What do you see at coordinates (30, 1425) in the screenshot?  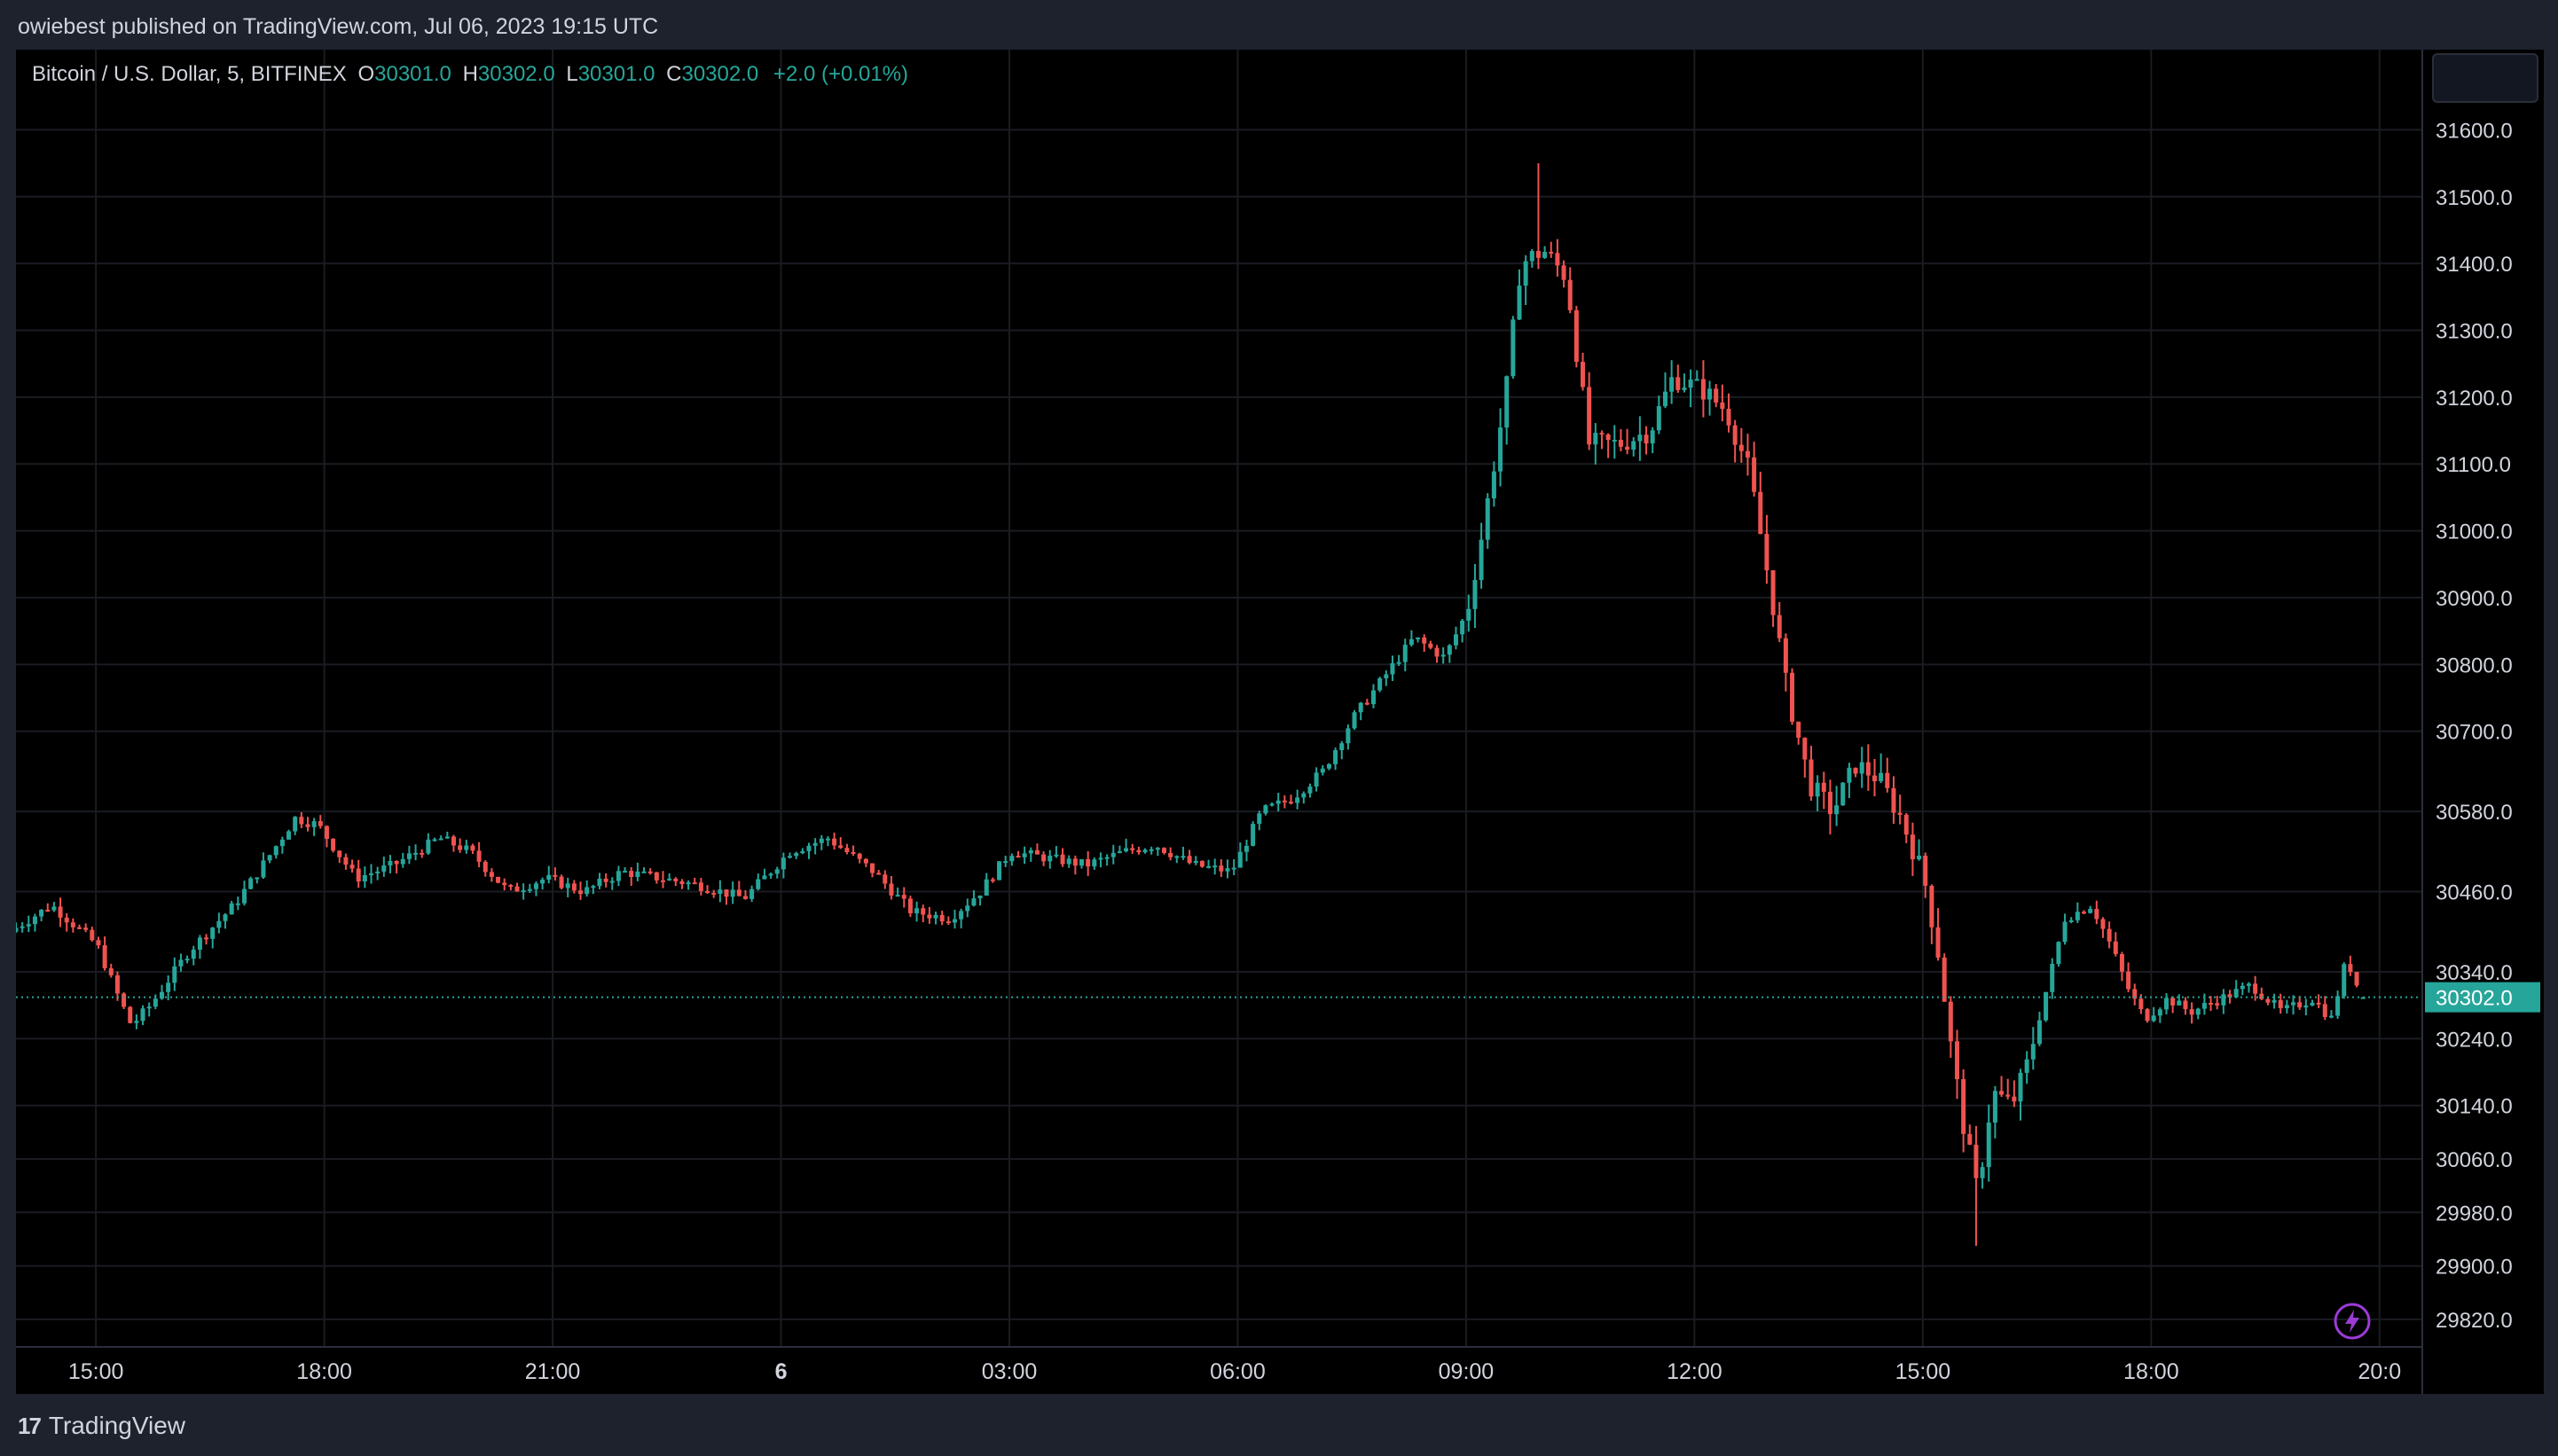 I see `tradingview-logo-icon: 17` at bounding box center [30, 1425].